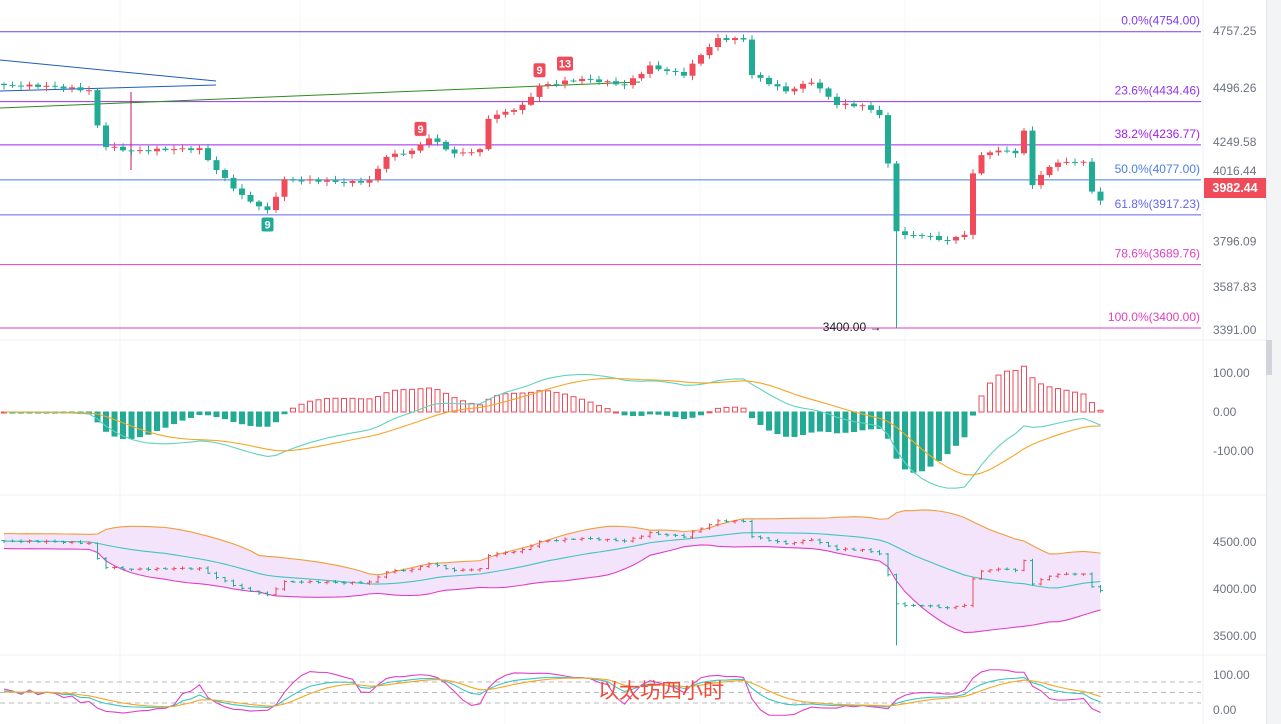  Describe the element at coordinates (1235, 171) in the screenshot. I see `price-axis-tick: 4016.44` at that location.